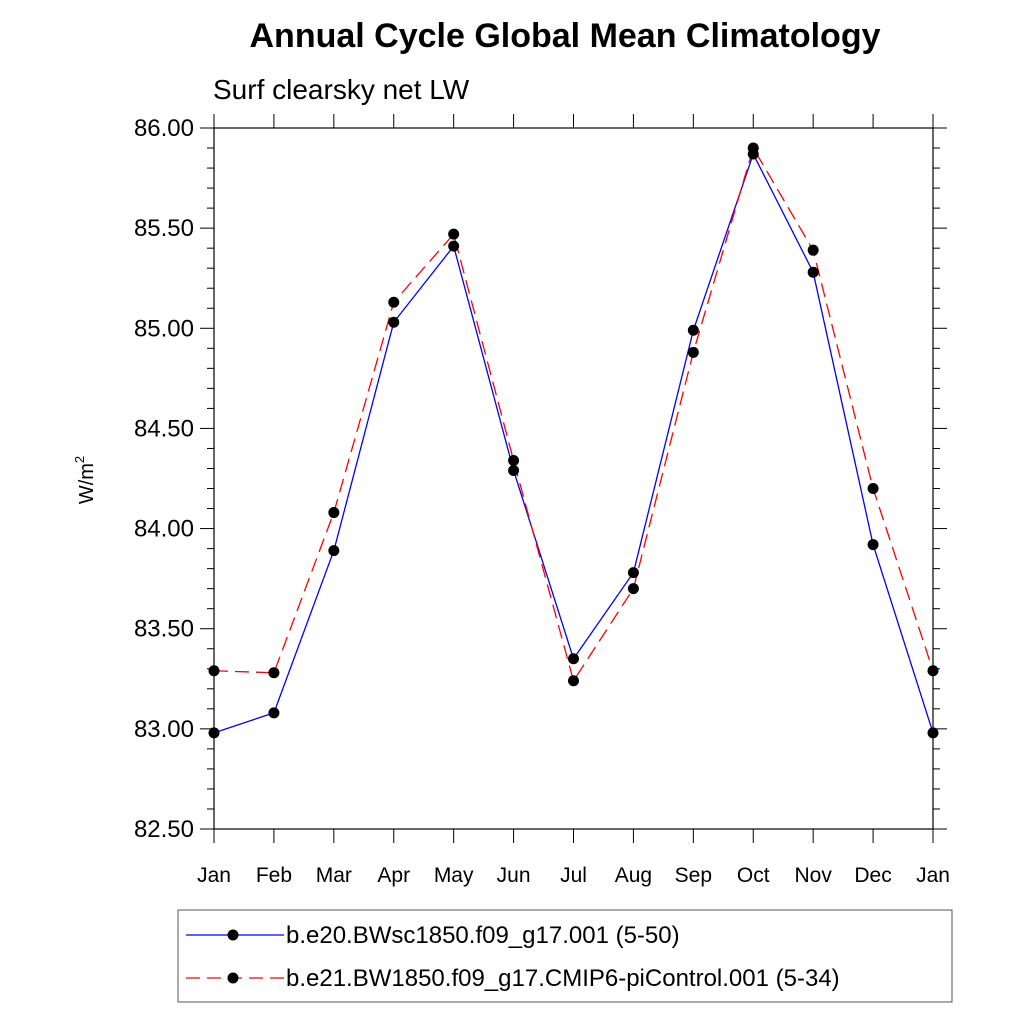 The image size is (1024, 1024). Describe the element at coordinates (454, 875) in the screenshot. I see `x-tick-label: May` at that location.